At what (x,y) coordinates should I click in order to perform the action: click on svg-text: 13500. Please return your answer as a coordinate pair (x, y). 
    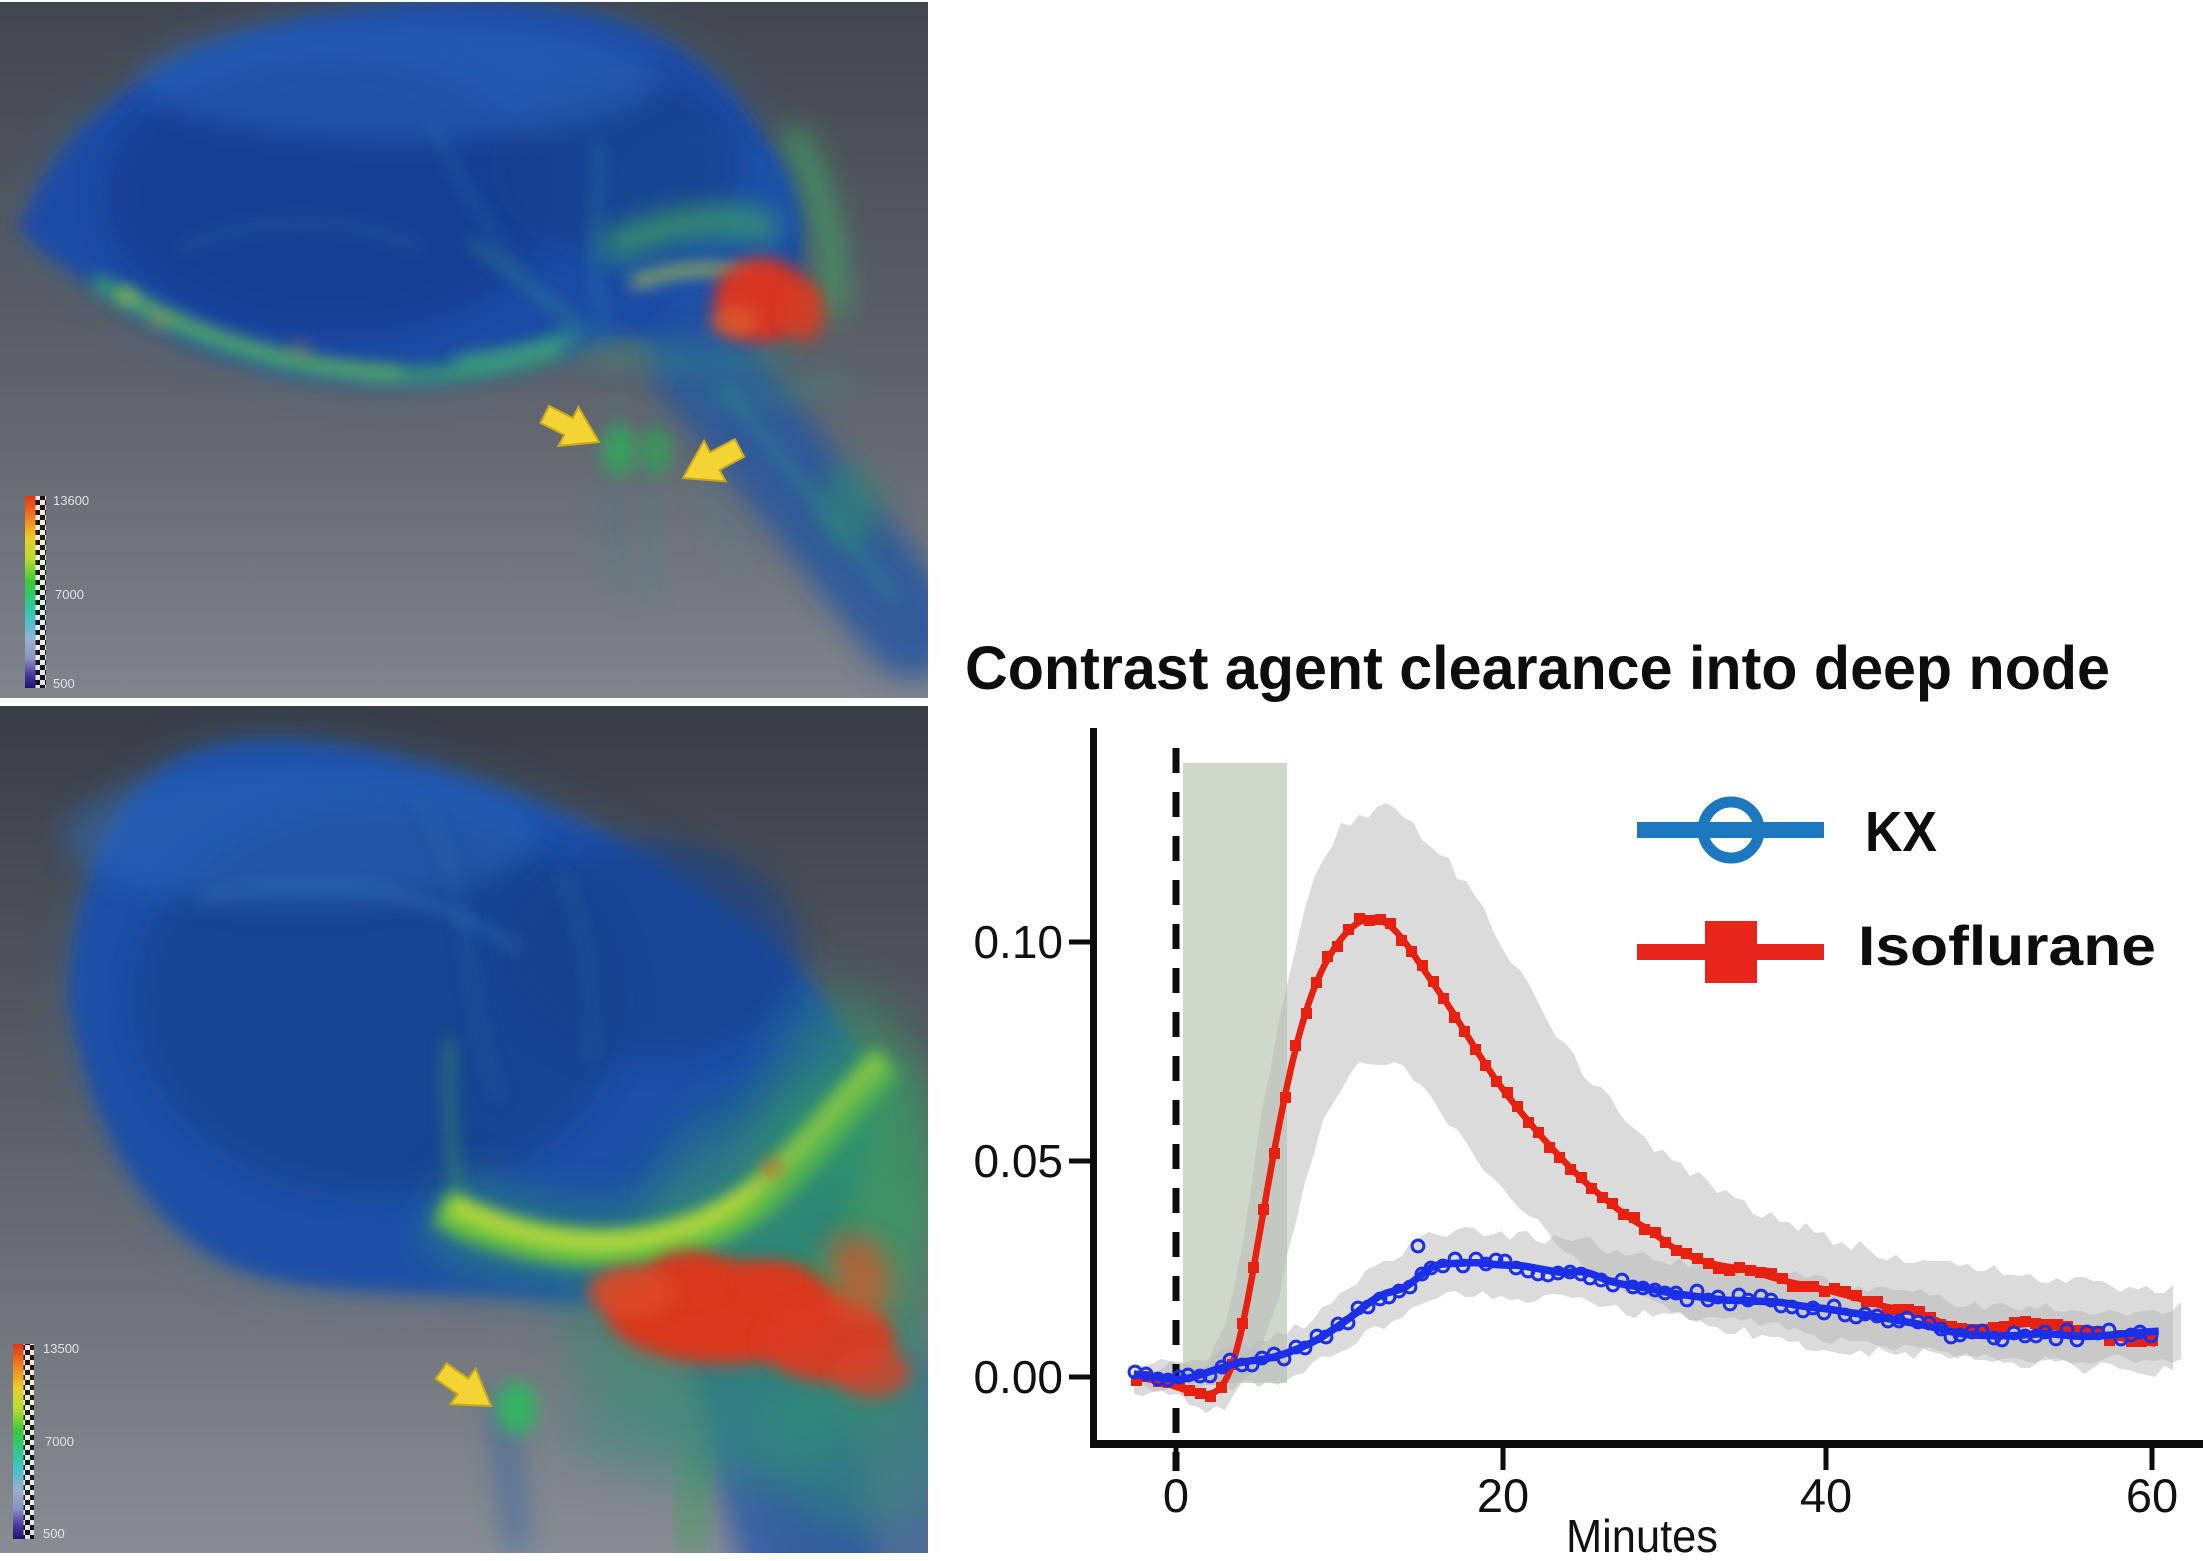
    Looking at the image, I should click on (61, 1348).